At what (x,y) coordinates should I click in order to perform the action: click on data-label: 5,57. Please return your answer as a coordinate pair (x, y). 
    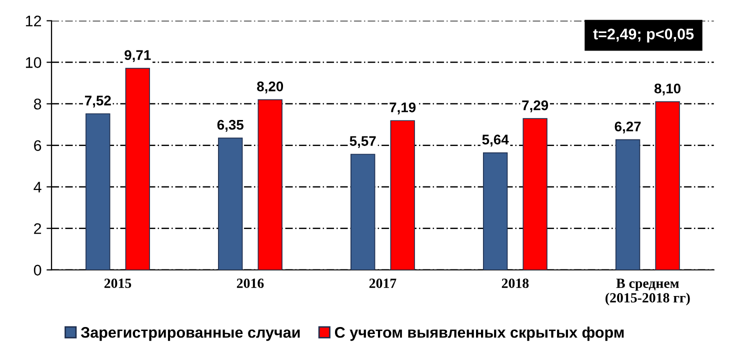
    Looking at the image, I should click on (363, 142).